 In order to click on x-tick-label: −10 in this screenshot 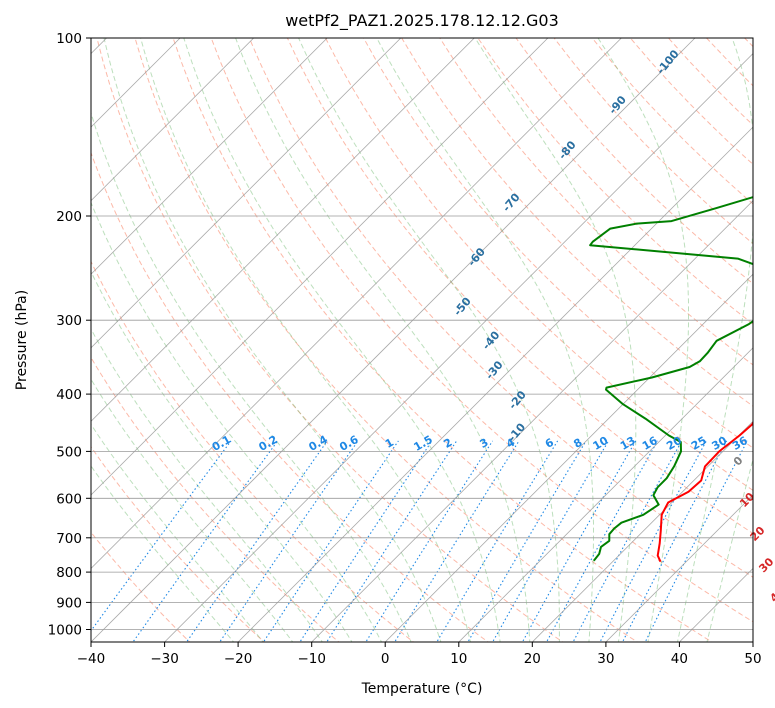, I will do `click(311, 659)`.